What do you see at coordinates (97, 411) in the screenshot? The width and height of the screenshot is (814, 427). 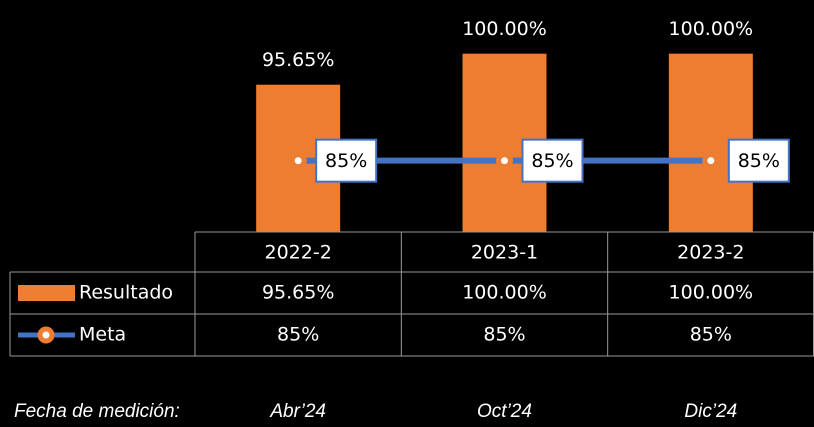 I see `footer-label: Fecha de medición:` at bounding box center [97, 411].